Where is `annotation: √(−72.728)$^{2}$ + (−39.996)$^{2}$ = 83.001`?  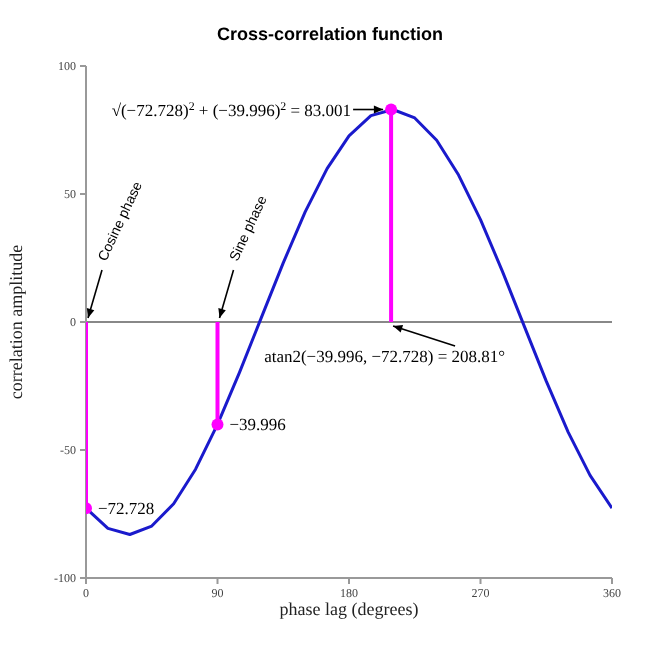 annotation: √(−72.728)$^{2}$ + (−39.996)$^{2}$ = 83.001 is located at coordinates (231, 109).